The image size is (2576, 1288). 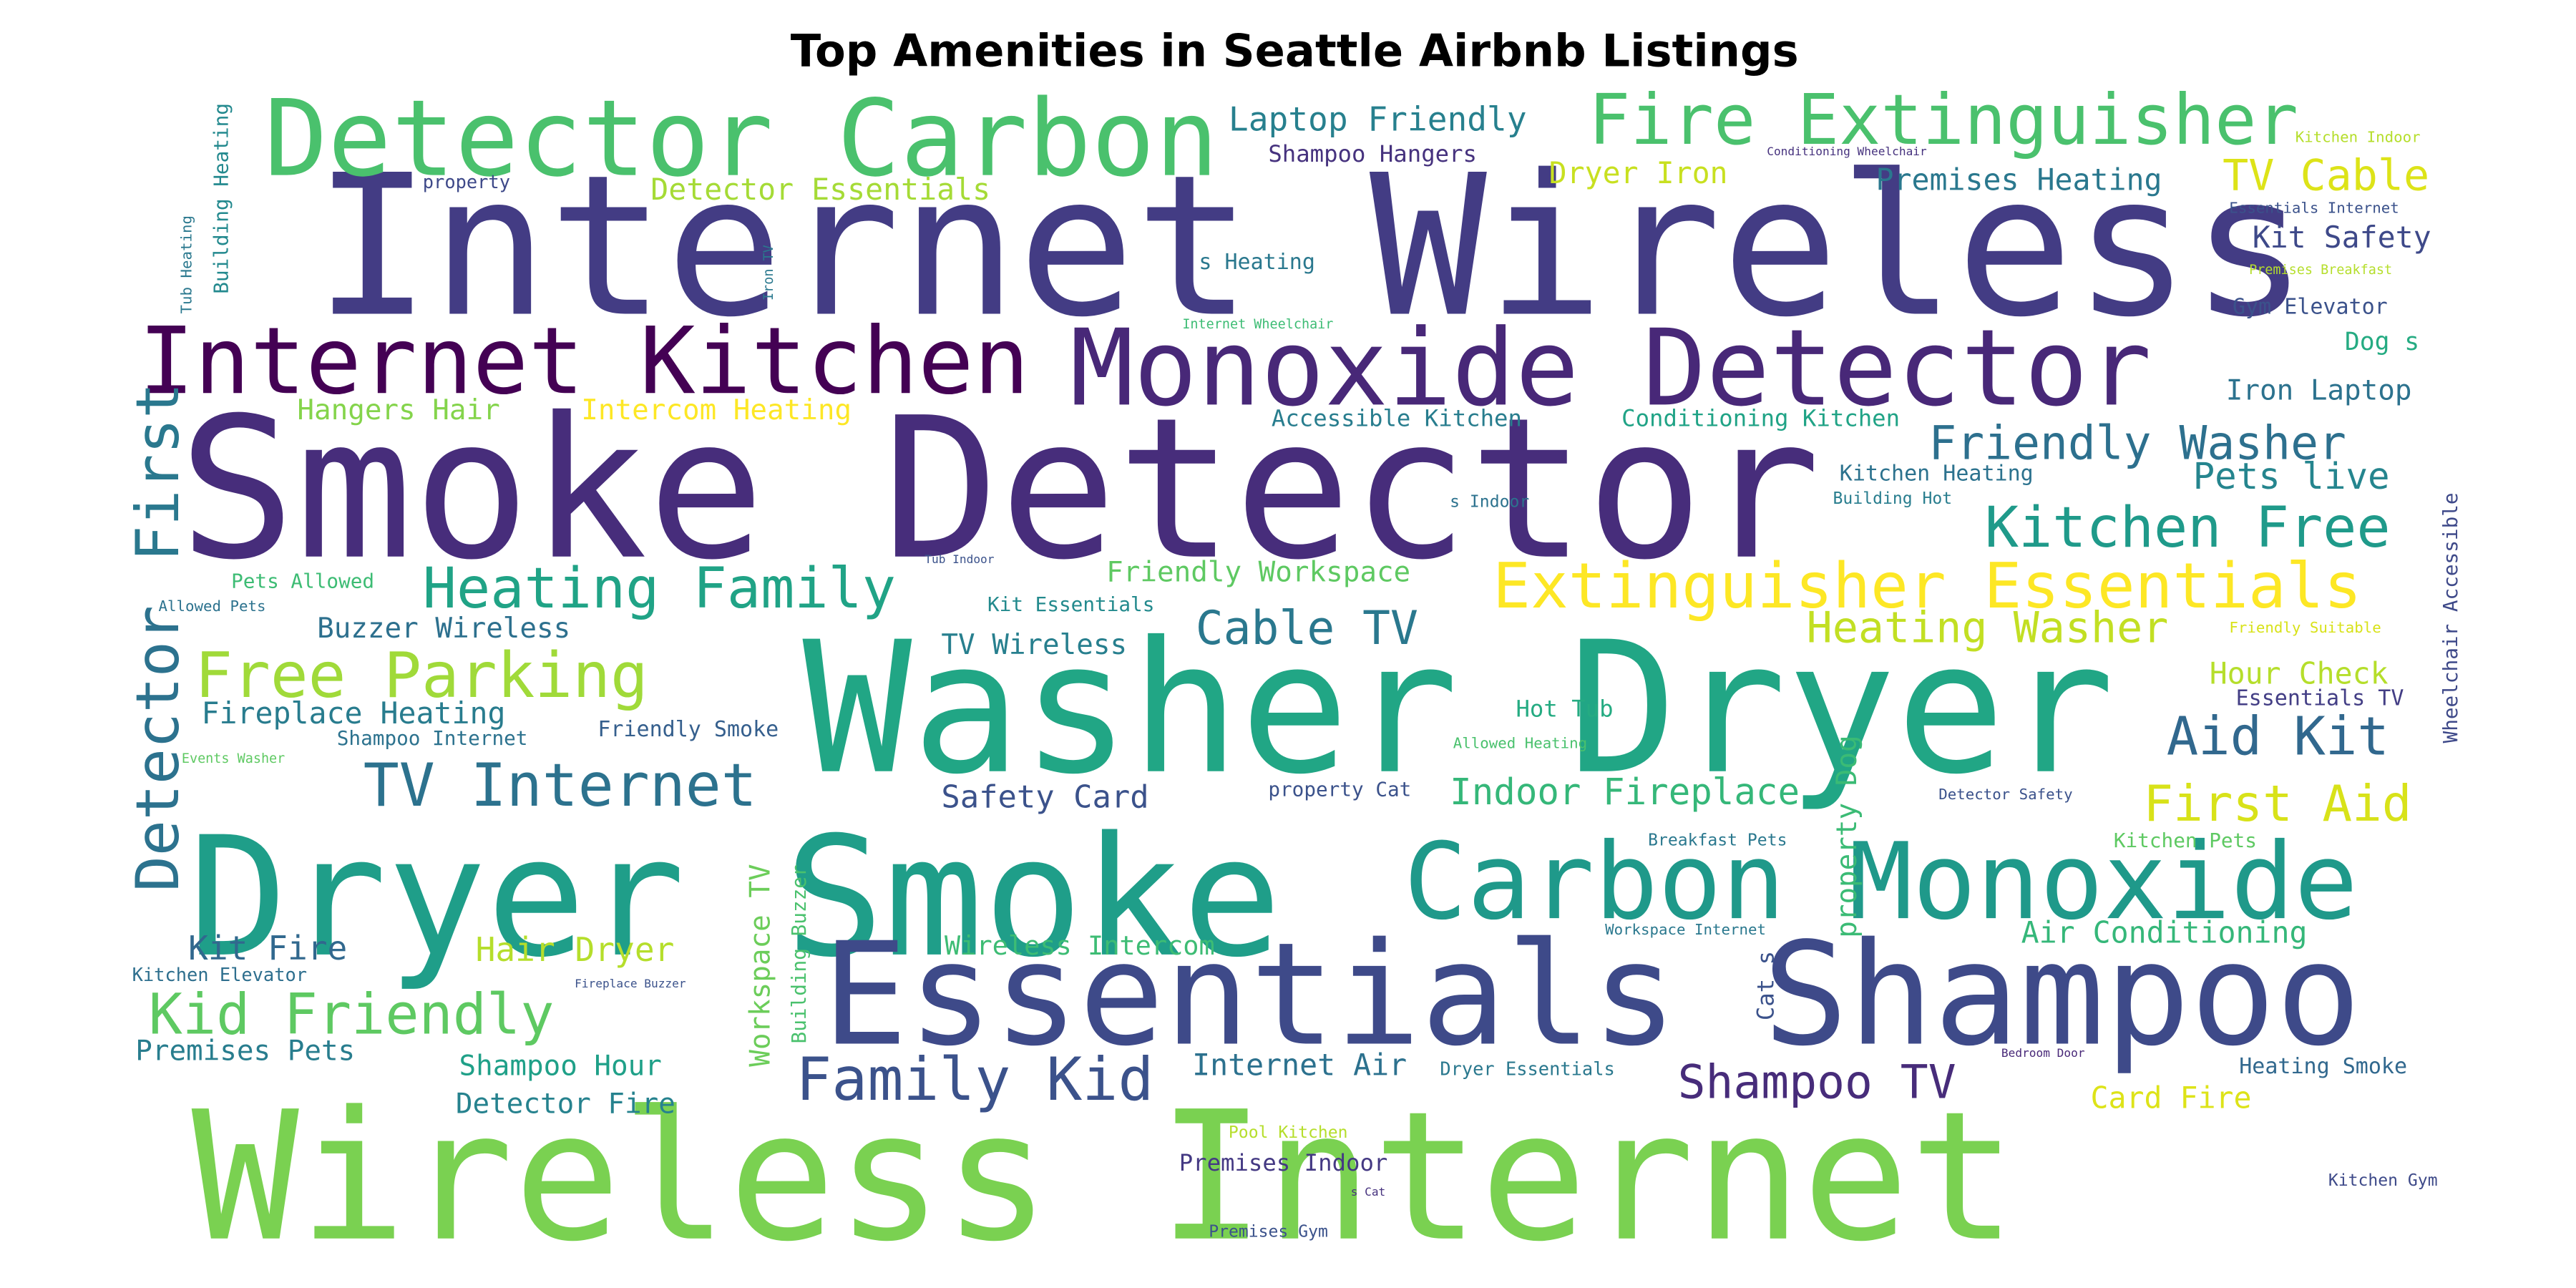 I want to click on word-pool-kitchen: Pool Kitchen, so click(x=1288, y=1132).